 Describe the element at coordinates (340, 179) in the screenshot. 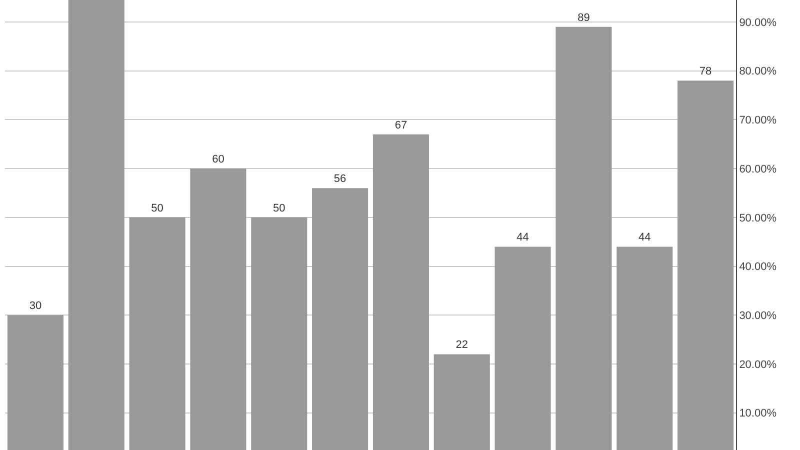

I see `data-label: 56` at that location.